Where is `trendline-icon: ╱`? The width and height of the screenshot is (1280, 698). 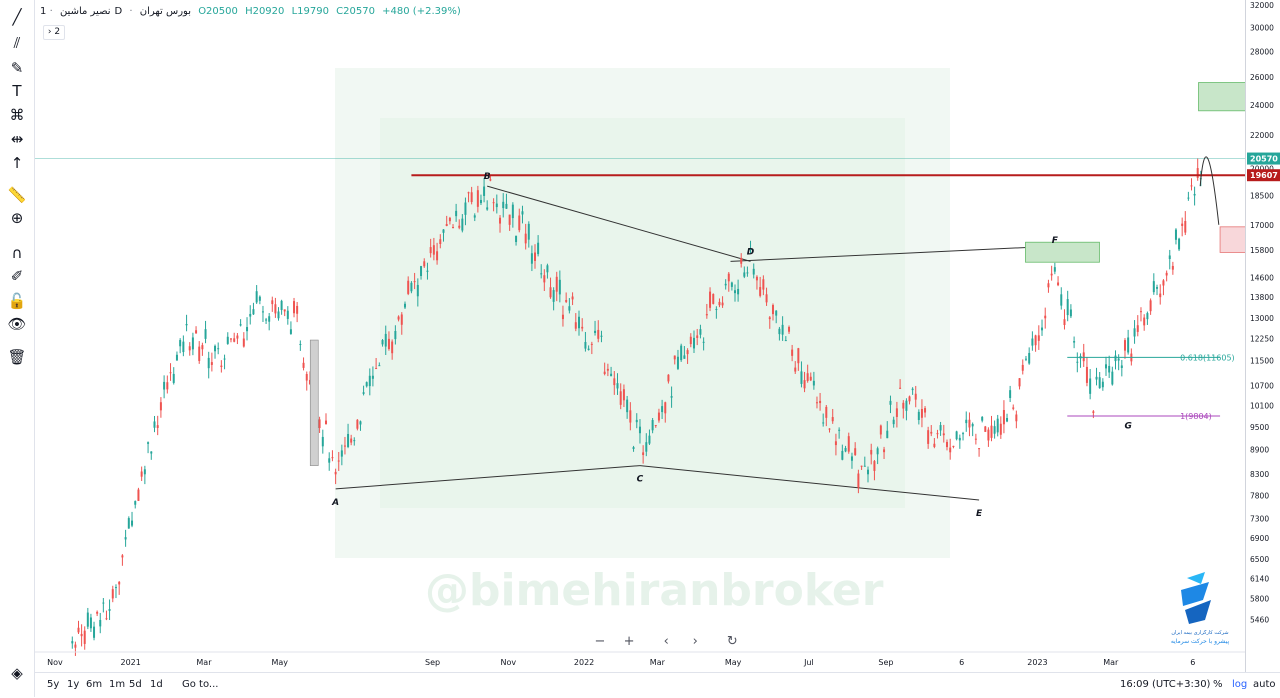 trendline-icon: ╱ is located at coordinates (17, 17).